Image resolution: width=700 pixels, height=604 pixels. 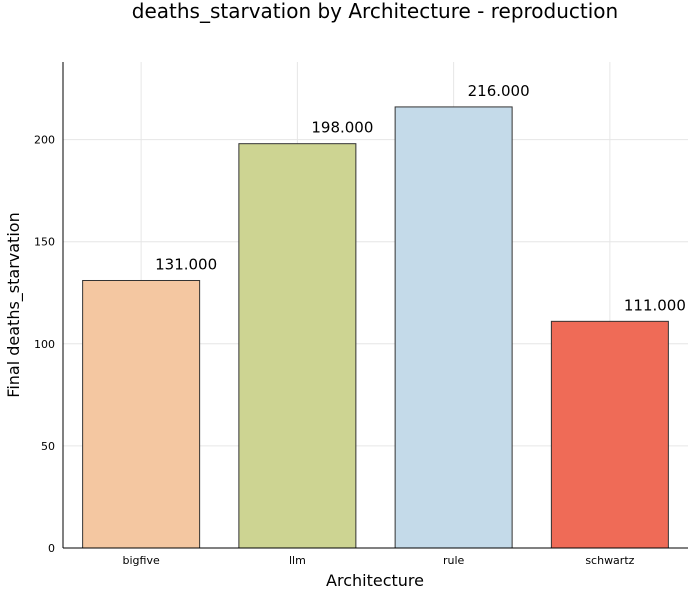 I want to click on bar-llm, so click(x=297, y=346).